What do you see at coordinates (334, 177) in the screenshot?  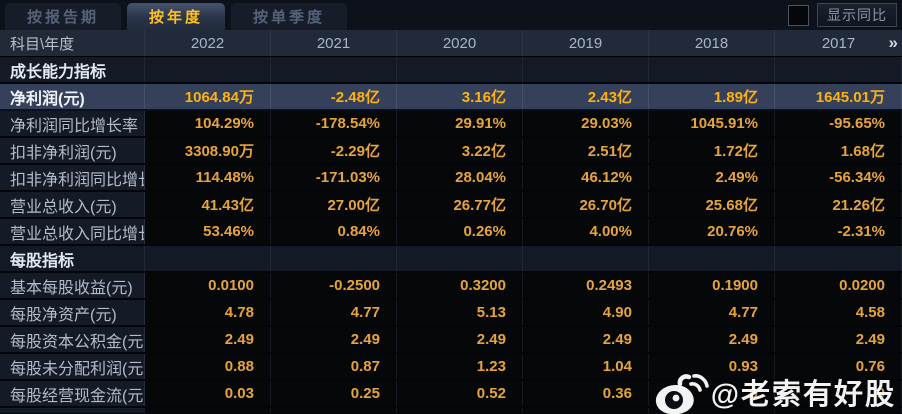 I see `value-cell: -171.03%` at bounding box center [334, 177].